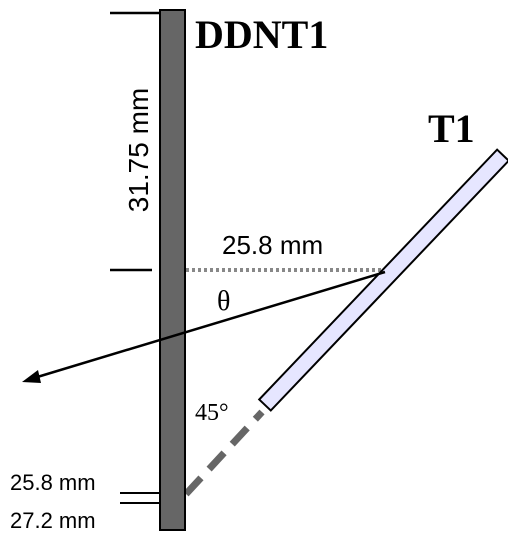  Describe the element at coordinates (138, 150) in the screenshot. I see `height-label: 31.75 mm` at that location.